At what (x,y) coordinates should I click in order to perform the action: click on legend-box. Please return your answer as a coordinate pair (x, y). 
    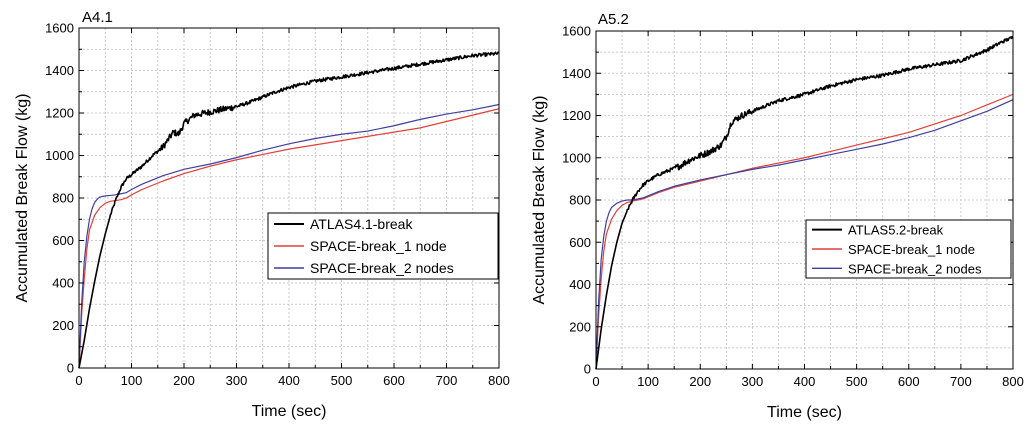
    Looking at the image, I should click on (383, 246).